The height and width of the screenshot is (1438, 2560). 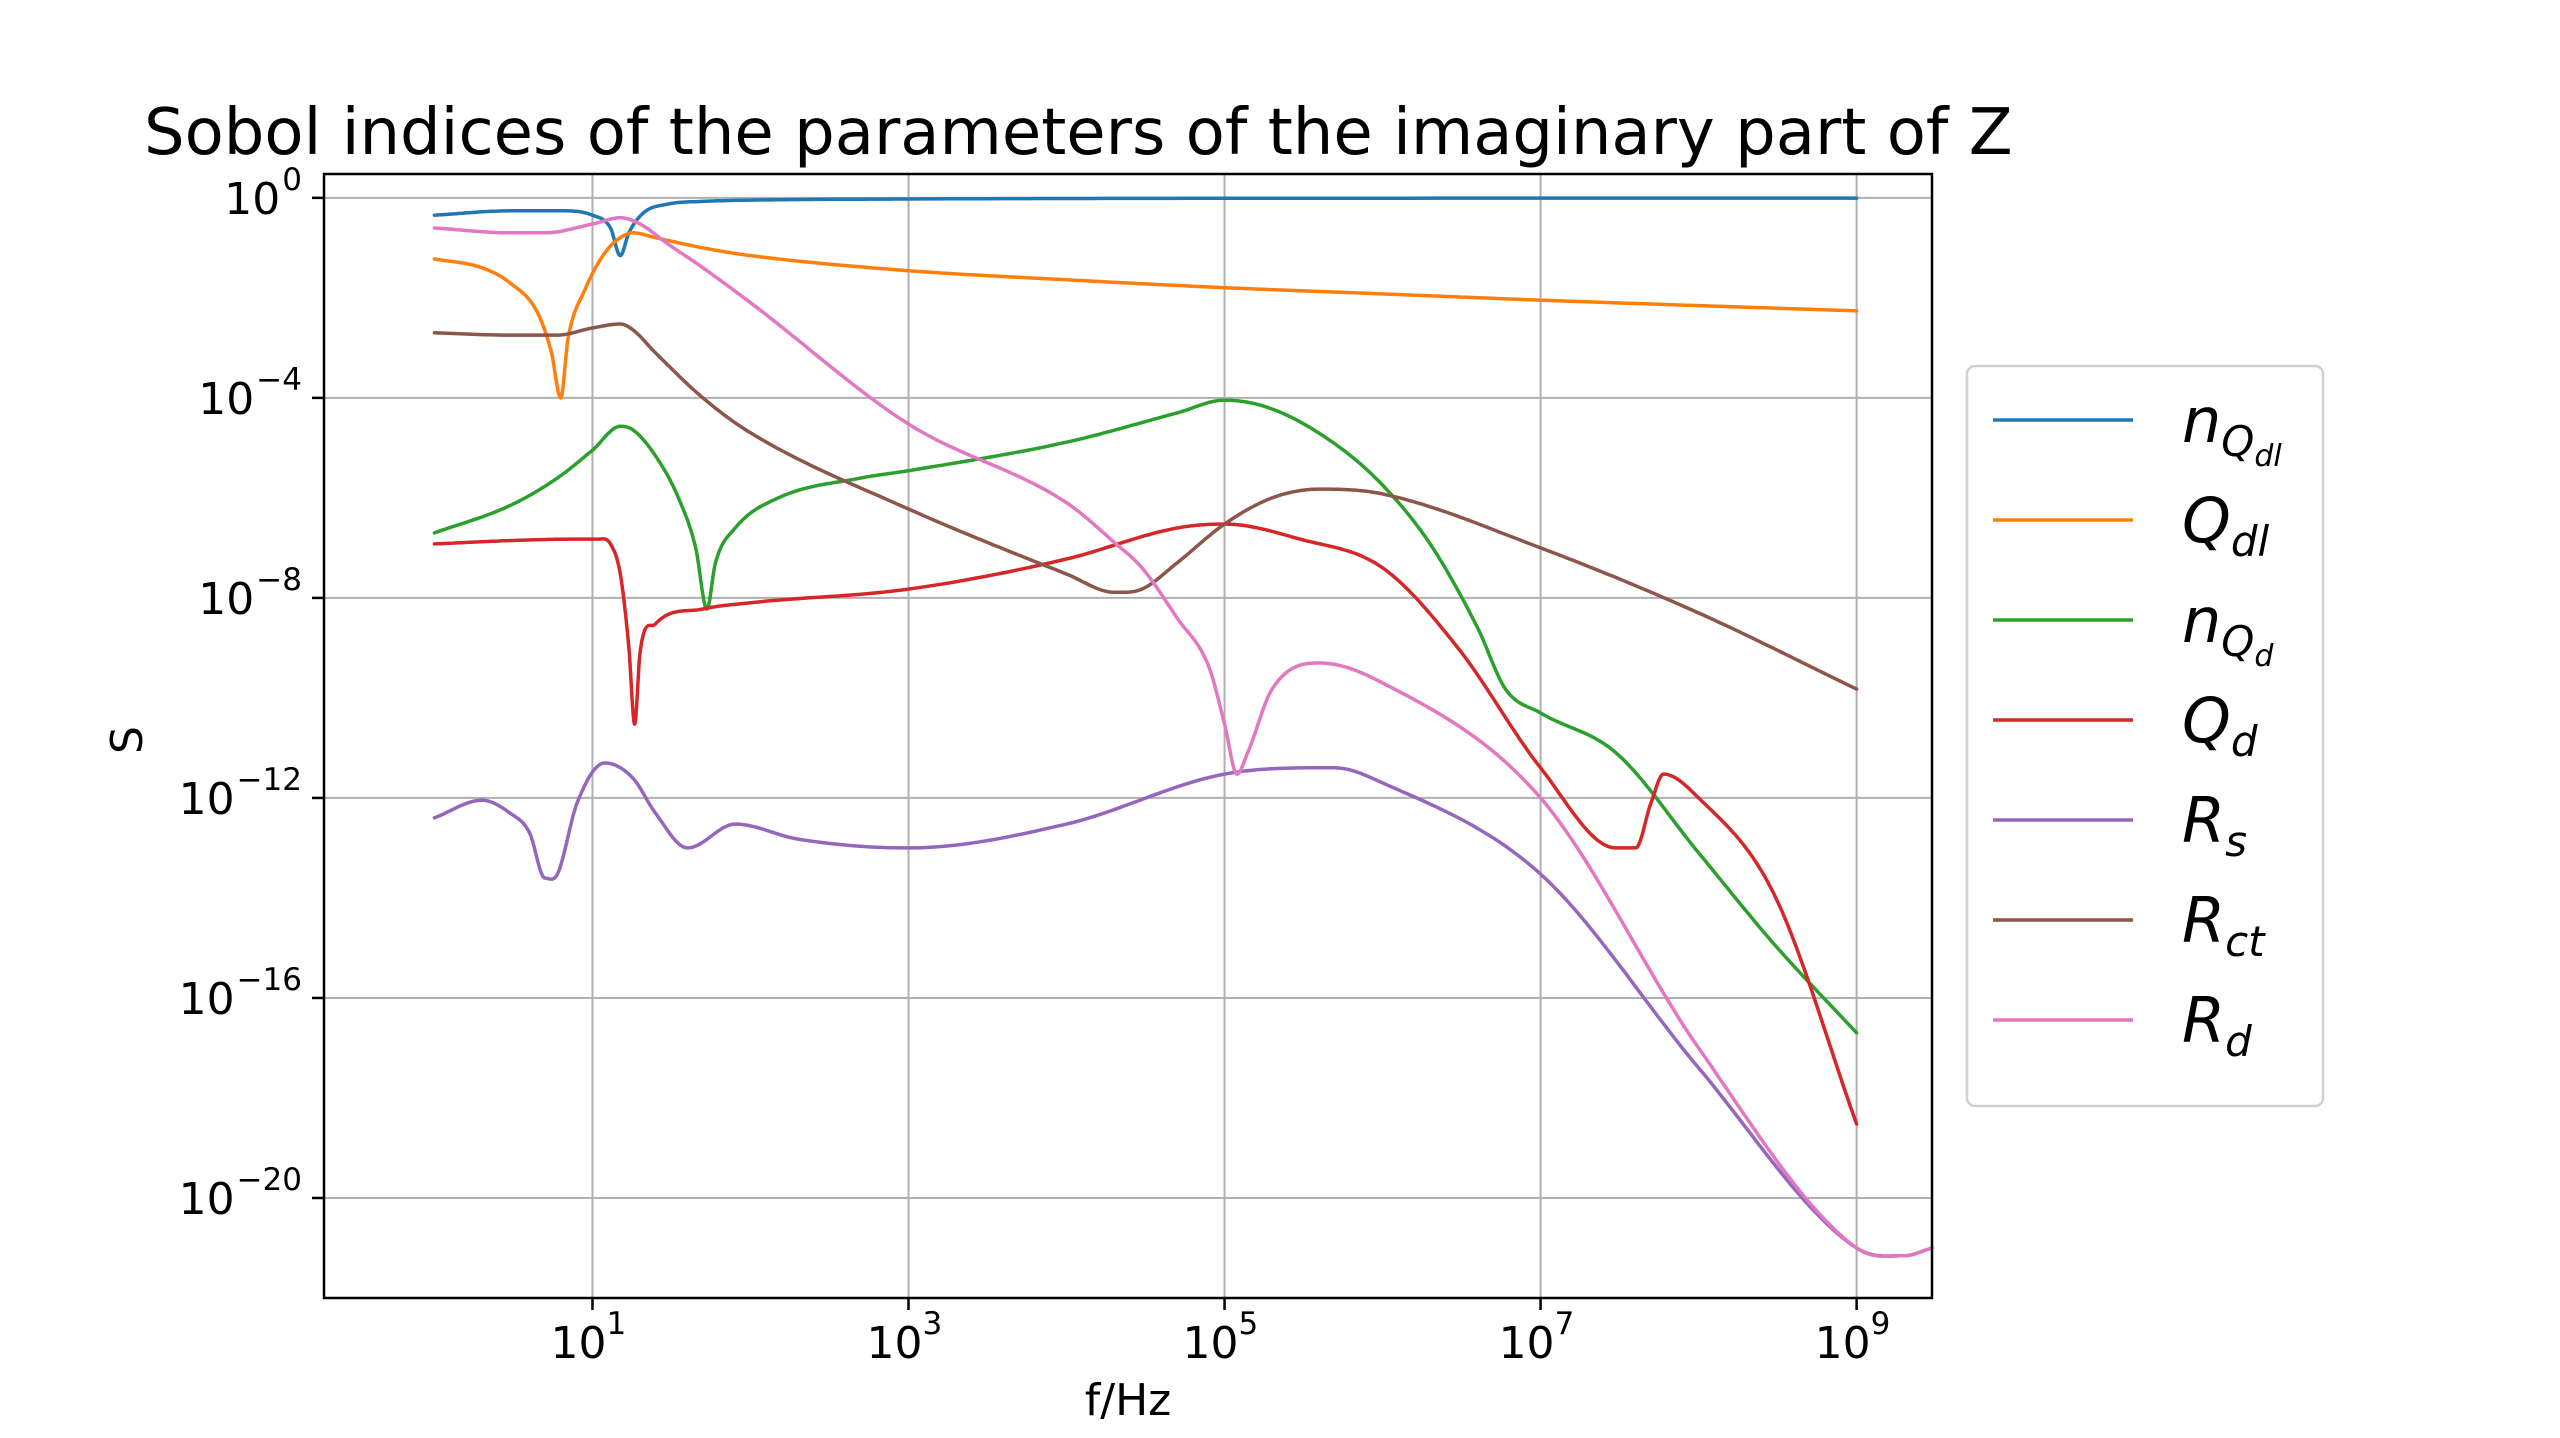 I want to click on x-axis-ticks: 10 1 10 3 10 5 10 7 10 9, so click(x=1220, y=1333).